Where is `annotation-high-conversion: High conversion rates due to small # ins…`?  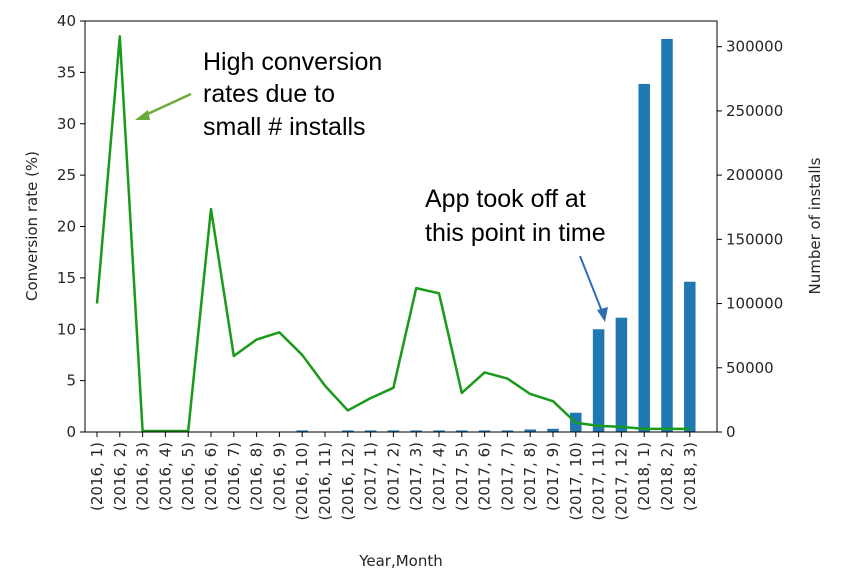 annotation-high-conversion: High conversion rates due to small # ins… is located at coordinates (258, 94).